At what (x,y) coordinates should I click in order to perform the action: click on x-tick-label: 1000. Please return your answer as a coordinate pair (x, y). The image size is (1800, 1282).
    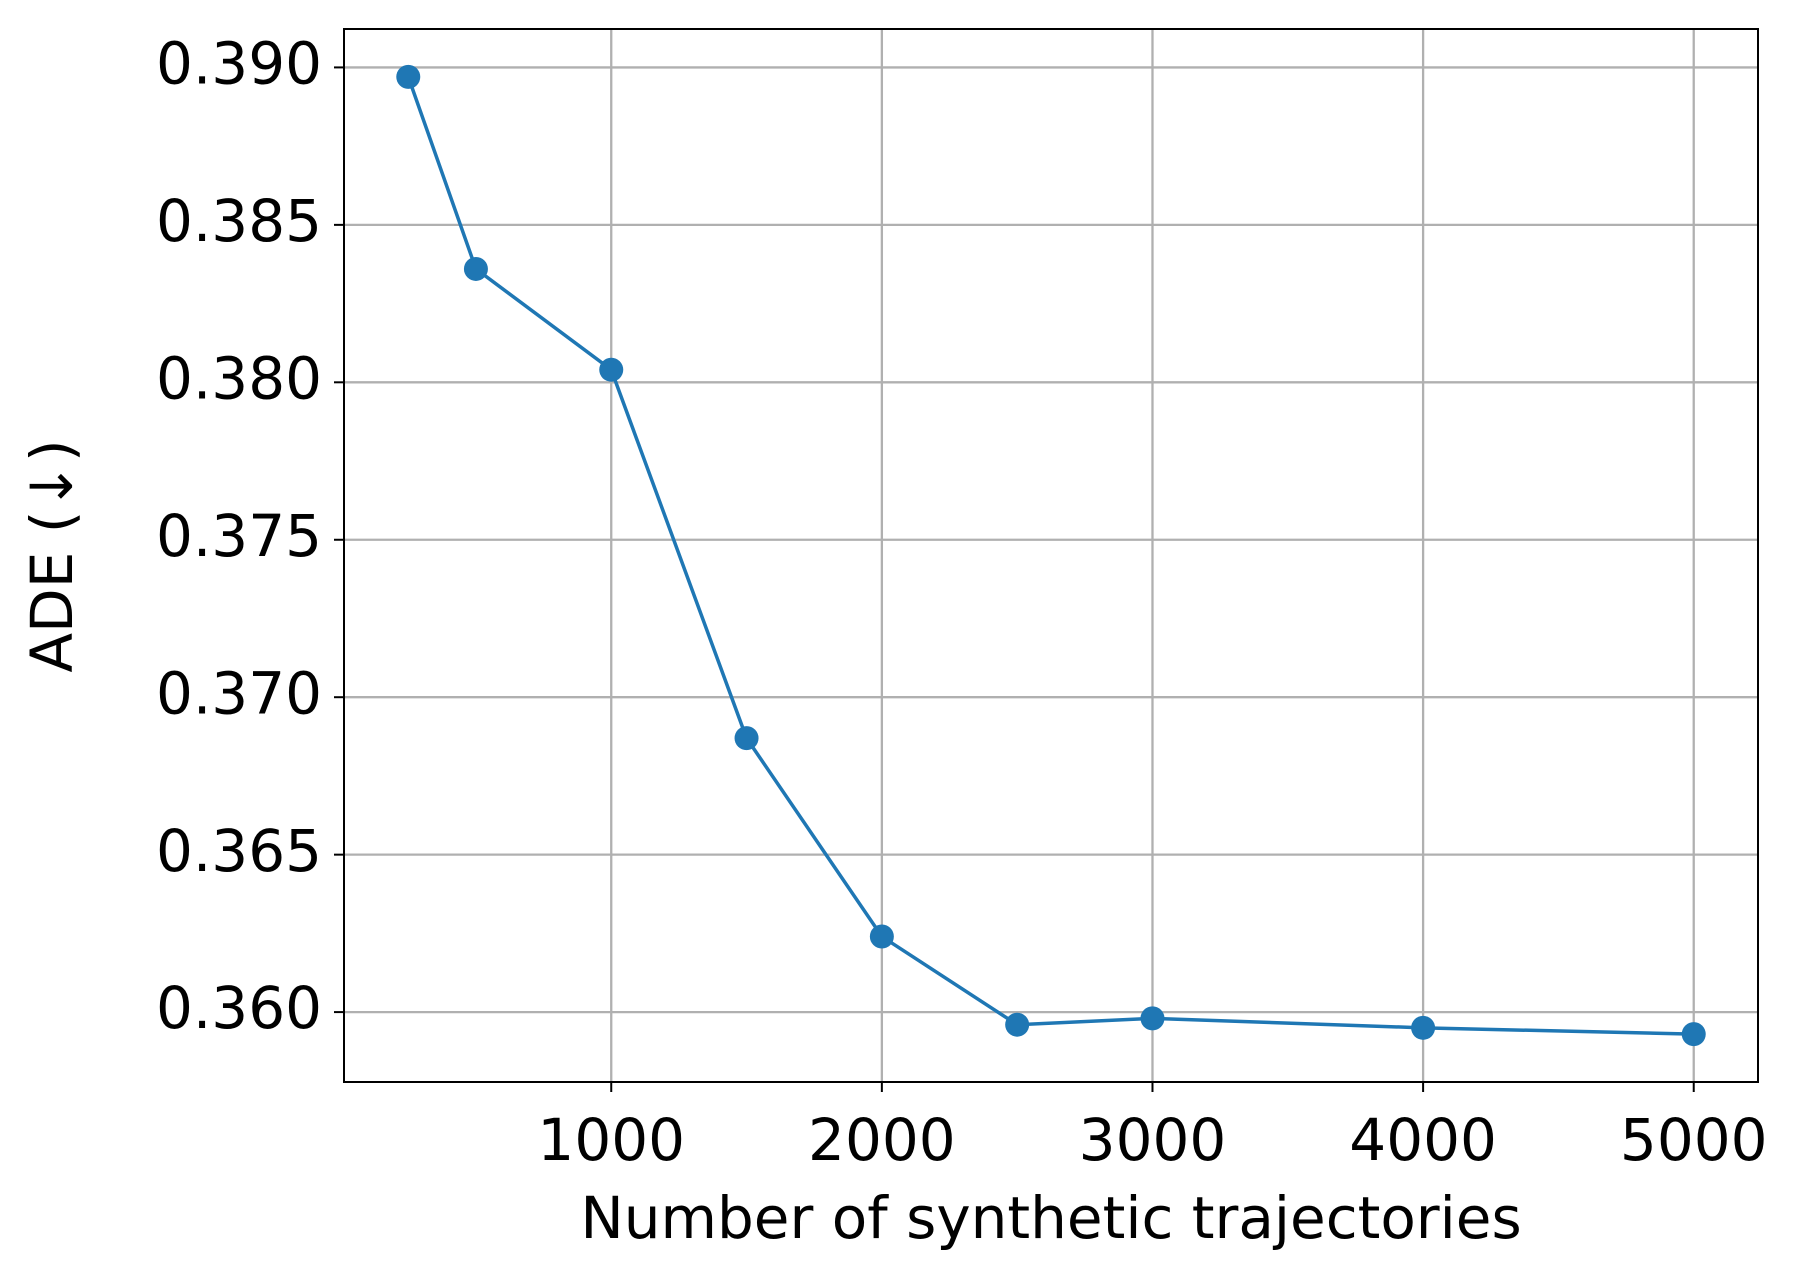
    Looking at the image, I should click on (611, 1140).